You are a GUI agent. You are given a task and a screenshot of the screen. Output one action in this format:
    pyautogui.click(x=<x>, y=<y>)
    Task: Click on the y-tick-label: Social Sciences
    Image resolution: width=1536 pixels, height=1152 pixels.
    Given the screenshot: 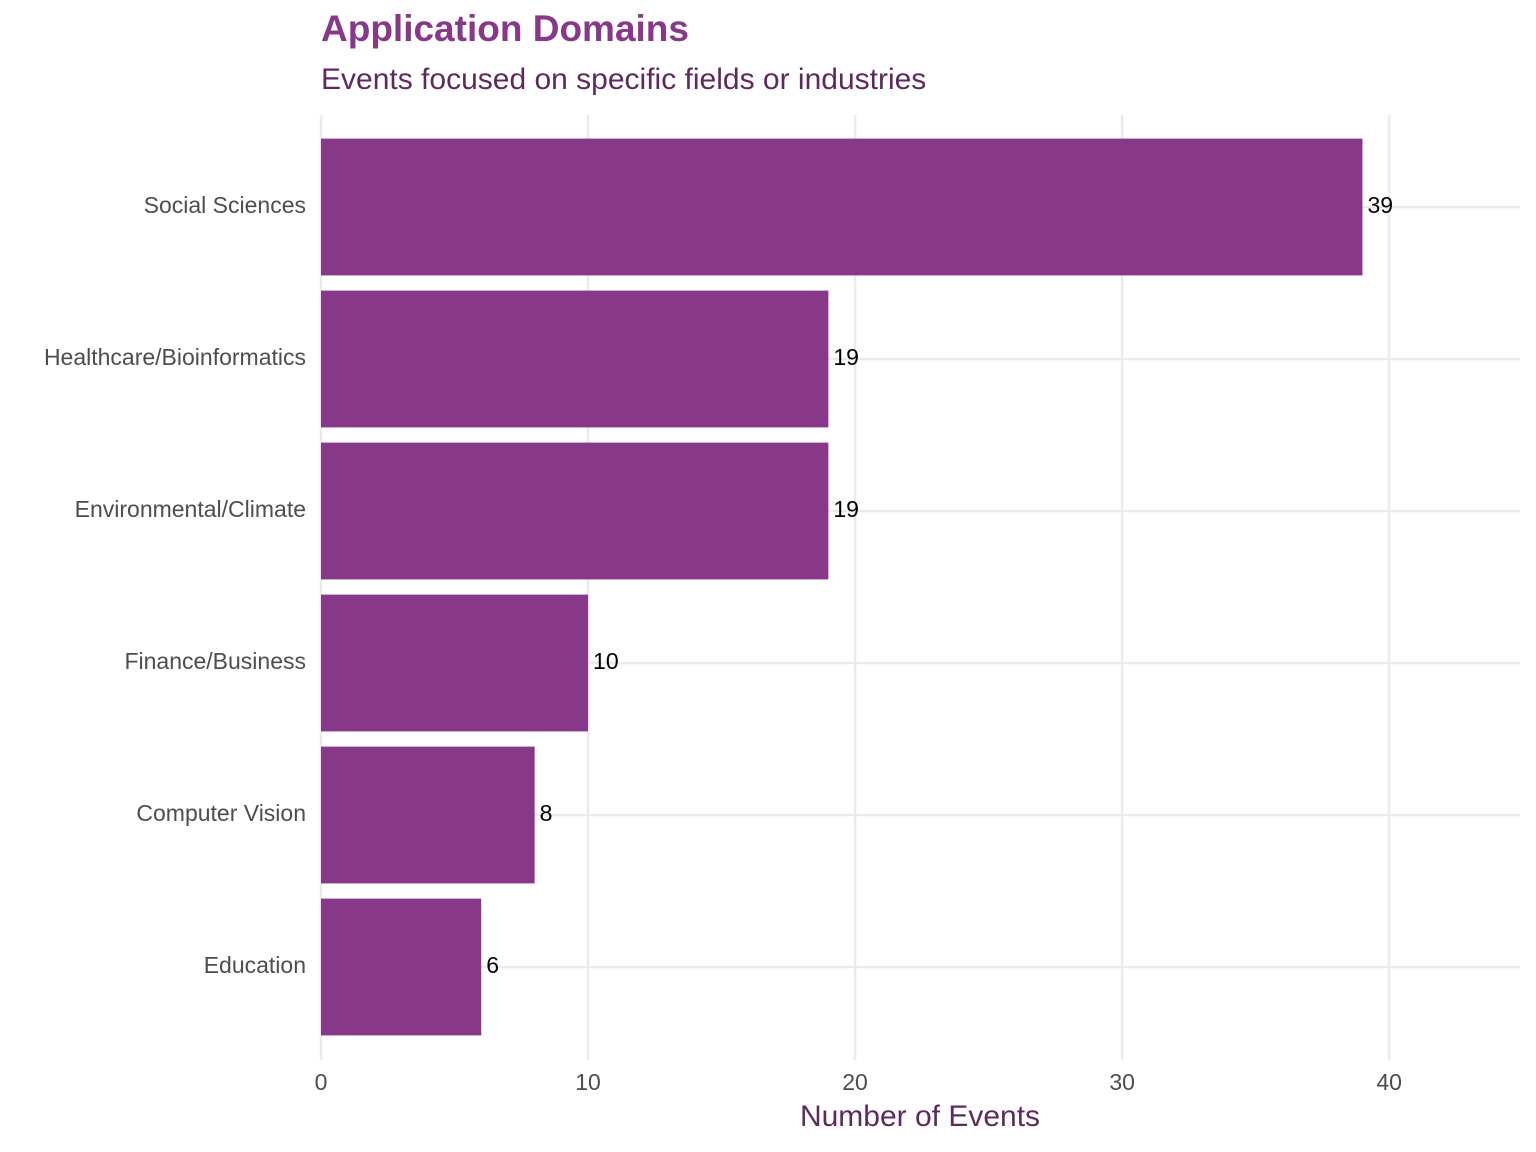 What is the action you would take?
    pyautogui.click(x=225, y=205)
    